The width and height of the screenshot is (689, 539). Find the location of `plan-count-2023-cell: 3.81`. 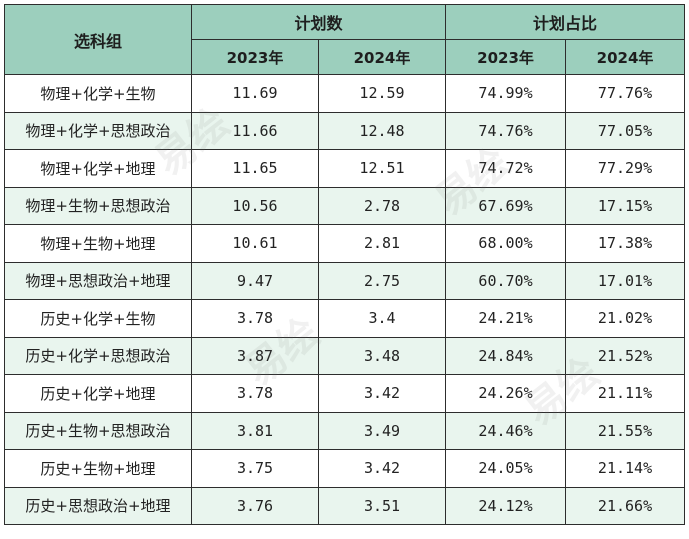

plan-count-2023-cell: 3.81 is located at coordinates (255, 430).